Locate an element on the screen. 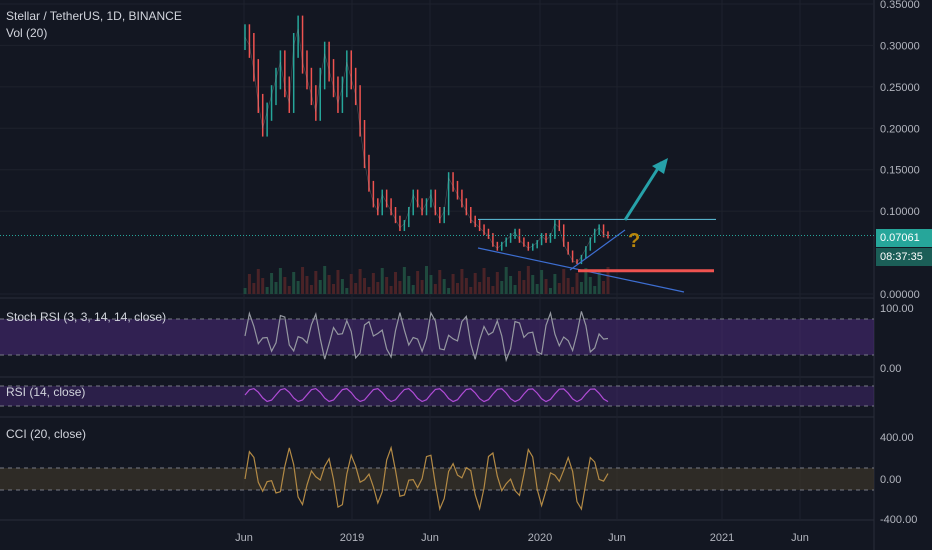 The width and height of the screenshot is (932, 550). y-tick-label: 0.10000 is located at coordinates (900, 212).